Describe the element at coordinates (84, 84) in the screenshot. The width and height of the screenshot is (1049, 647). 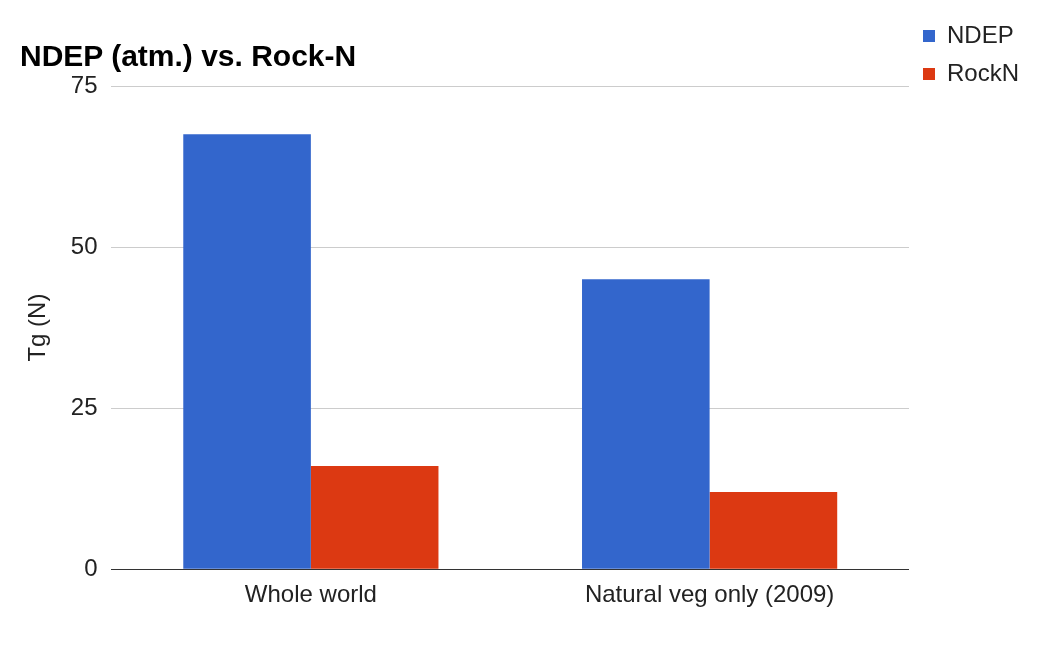
I see `y-tick-label: 75` at that location.